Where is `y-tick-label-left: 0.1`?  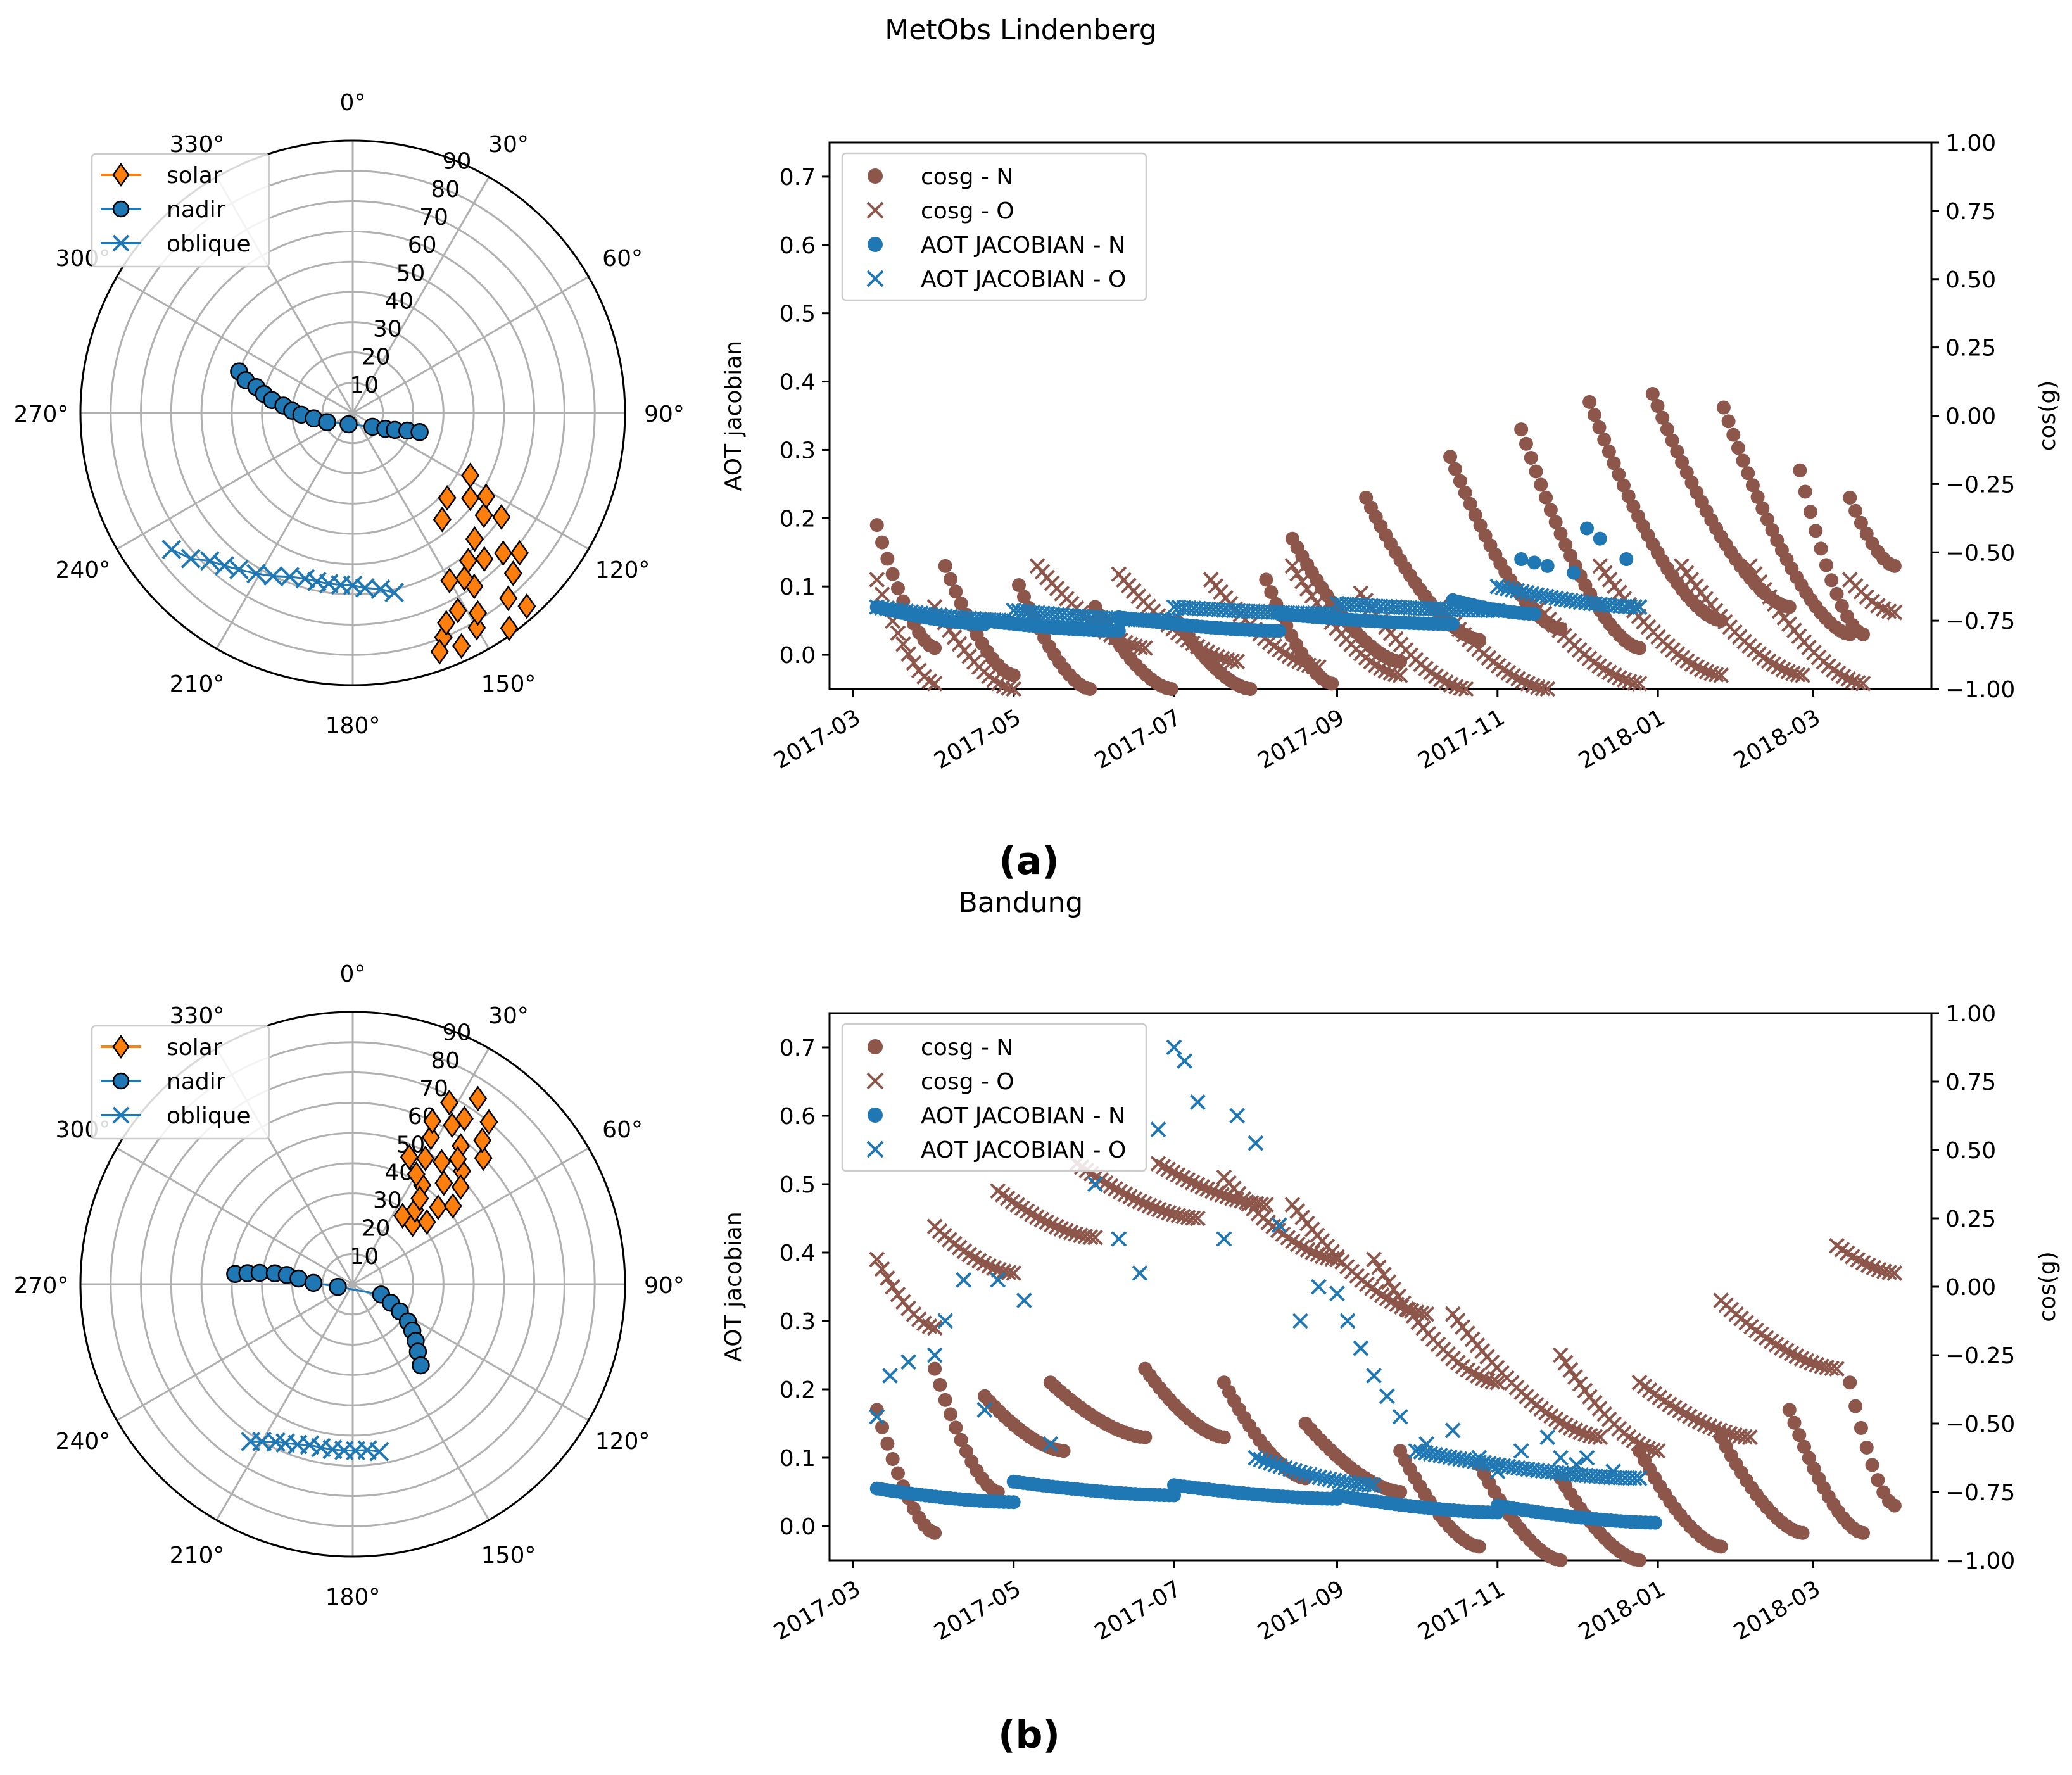
y-tick-label-left: 0.1 is located at coordinates (798, 1459).